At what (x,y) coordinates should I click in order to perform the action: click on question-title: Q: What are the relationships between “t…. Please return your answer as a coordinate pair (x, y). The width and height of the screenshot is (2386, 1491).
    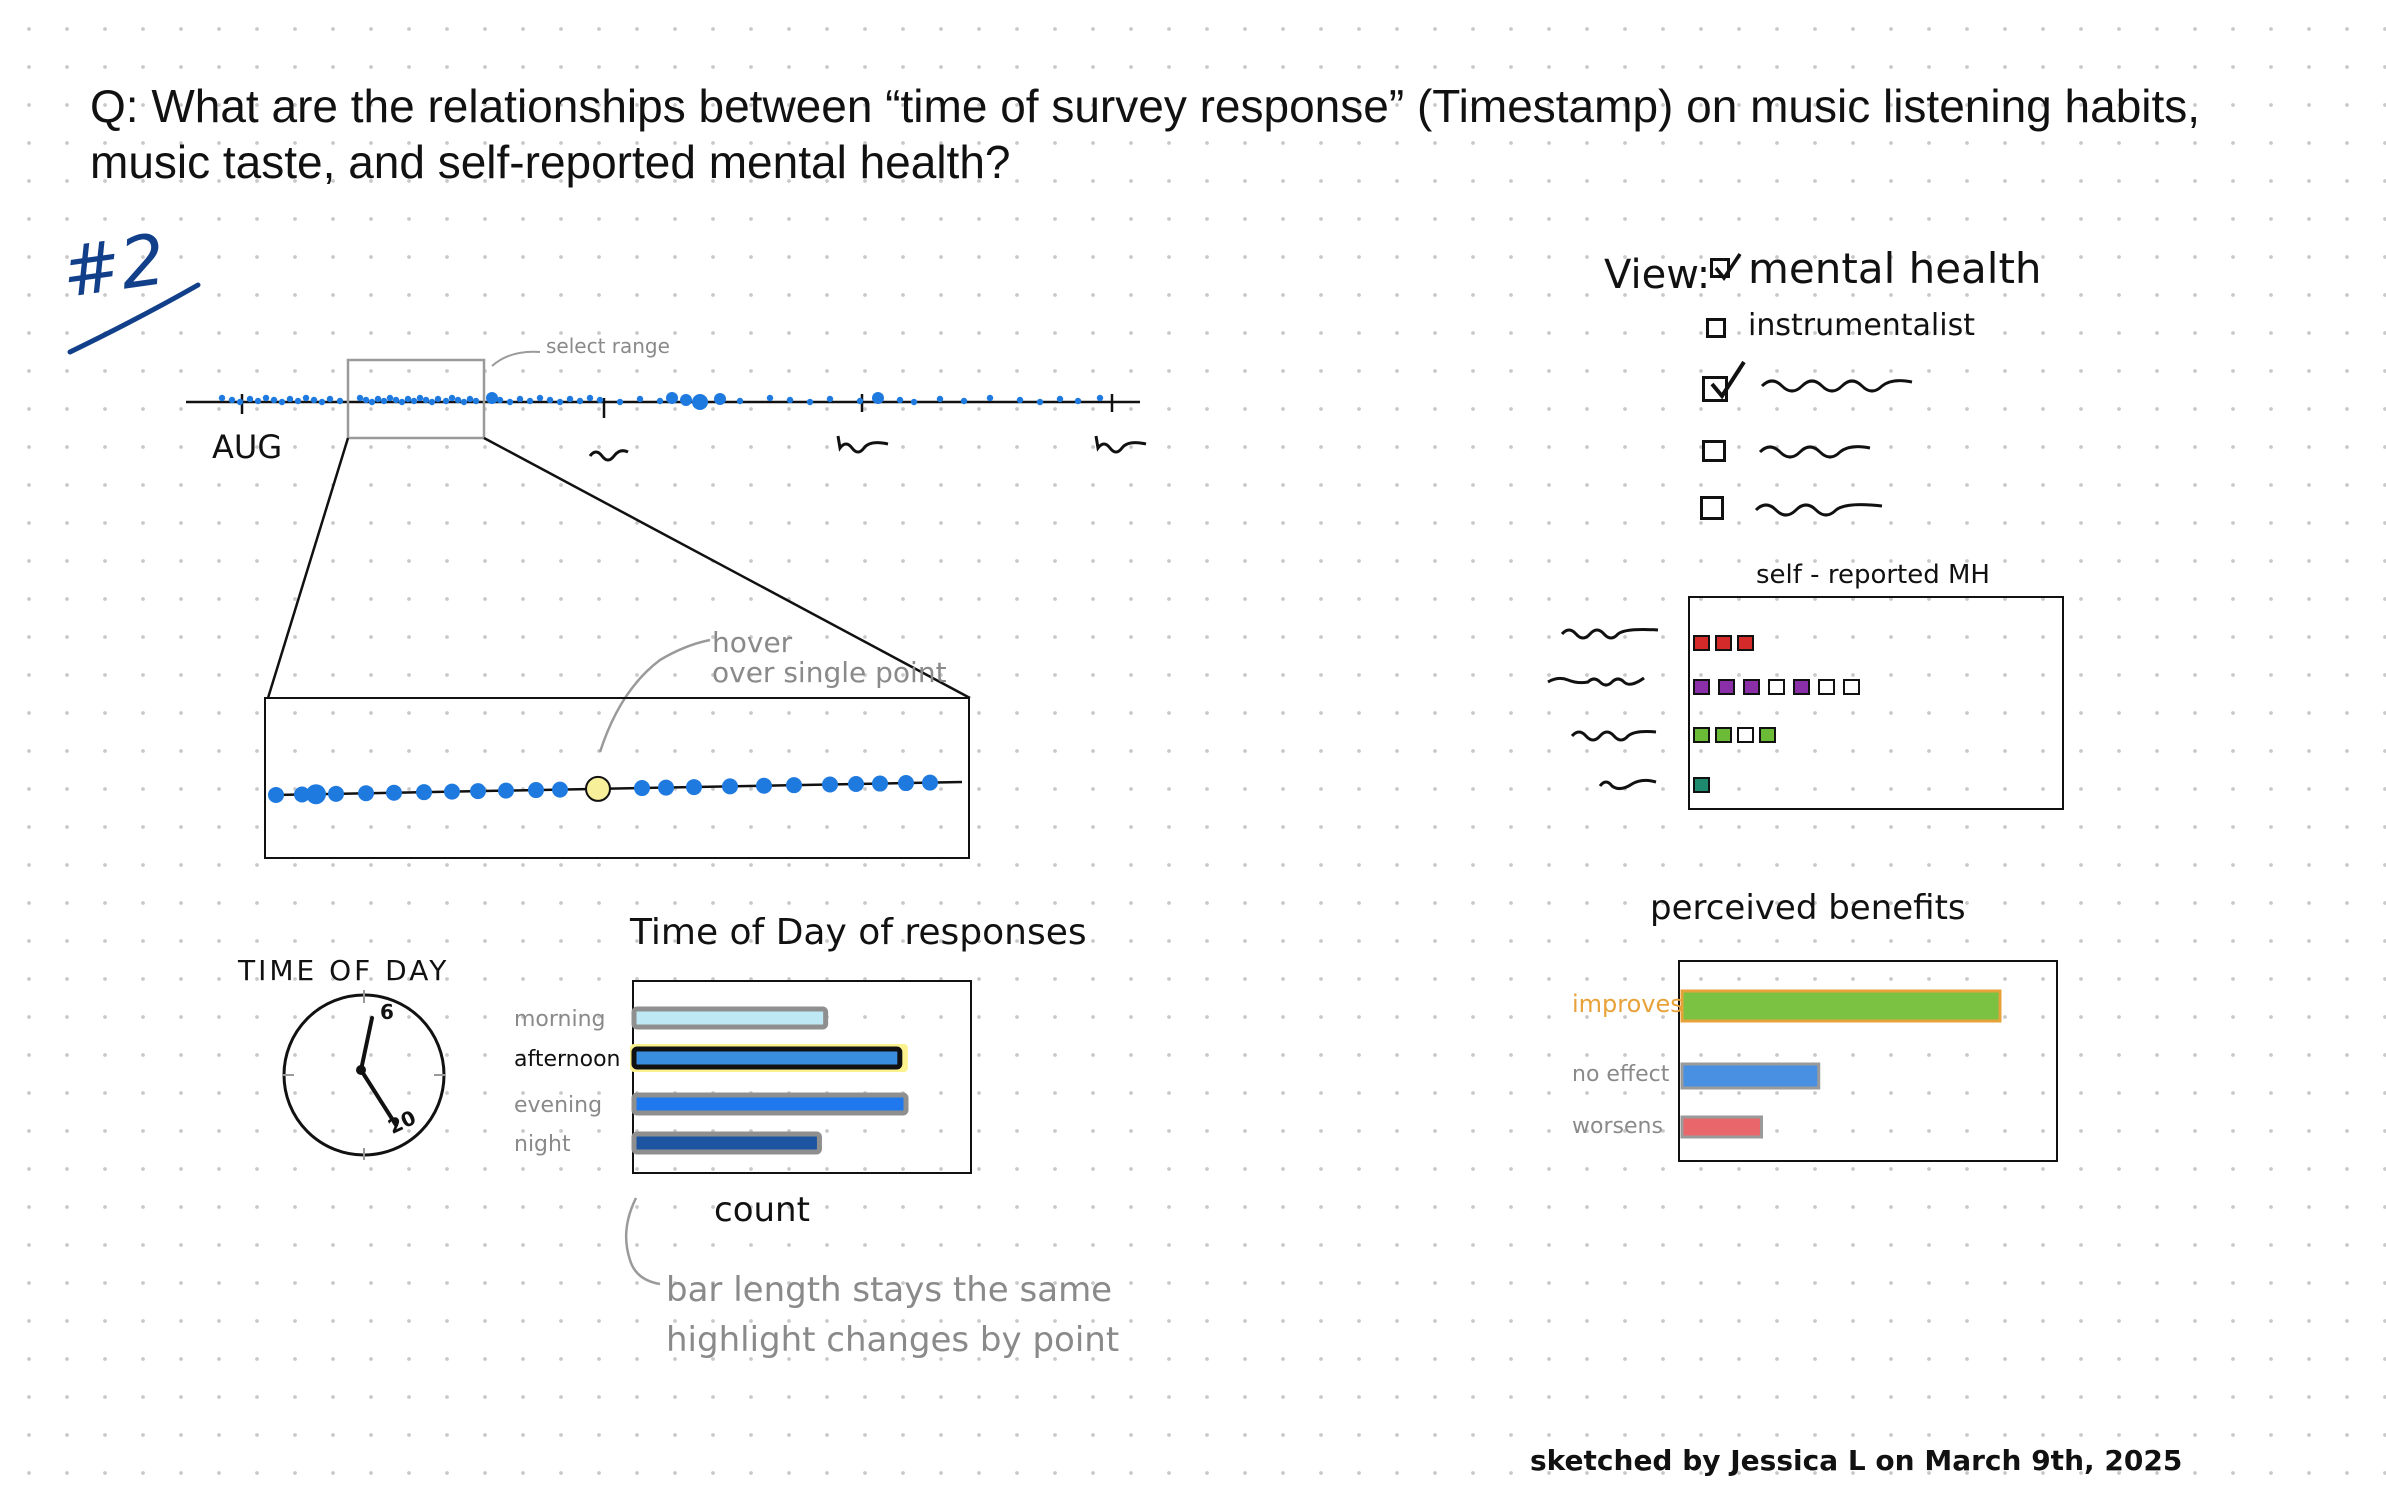
    Looking at the image, I should click on (1145, 134).